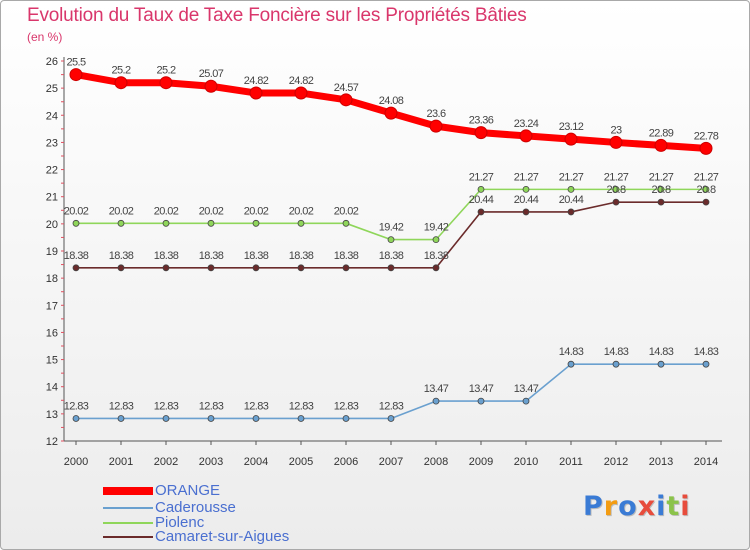 The height and width of the screenshot is (550, 750). I want to click on x-tick-label: 2003, so click(211, 462).